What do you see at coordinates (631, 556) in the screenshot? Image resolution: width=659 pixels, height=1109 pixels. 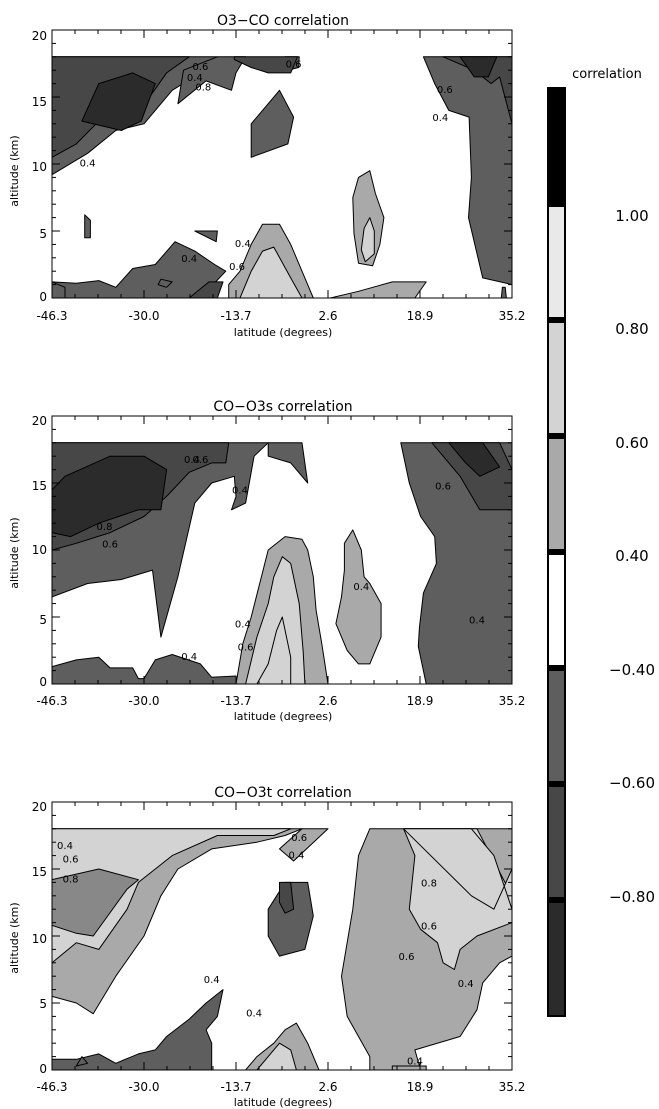 I see `colorbar-tick-label: 0.40` at bounding box center [631, 556].